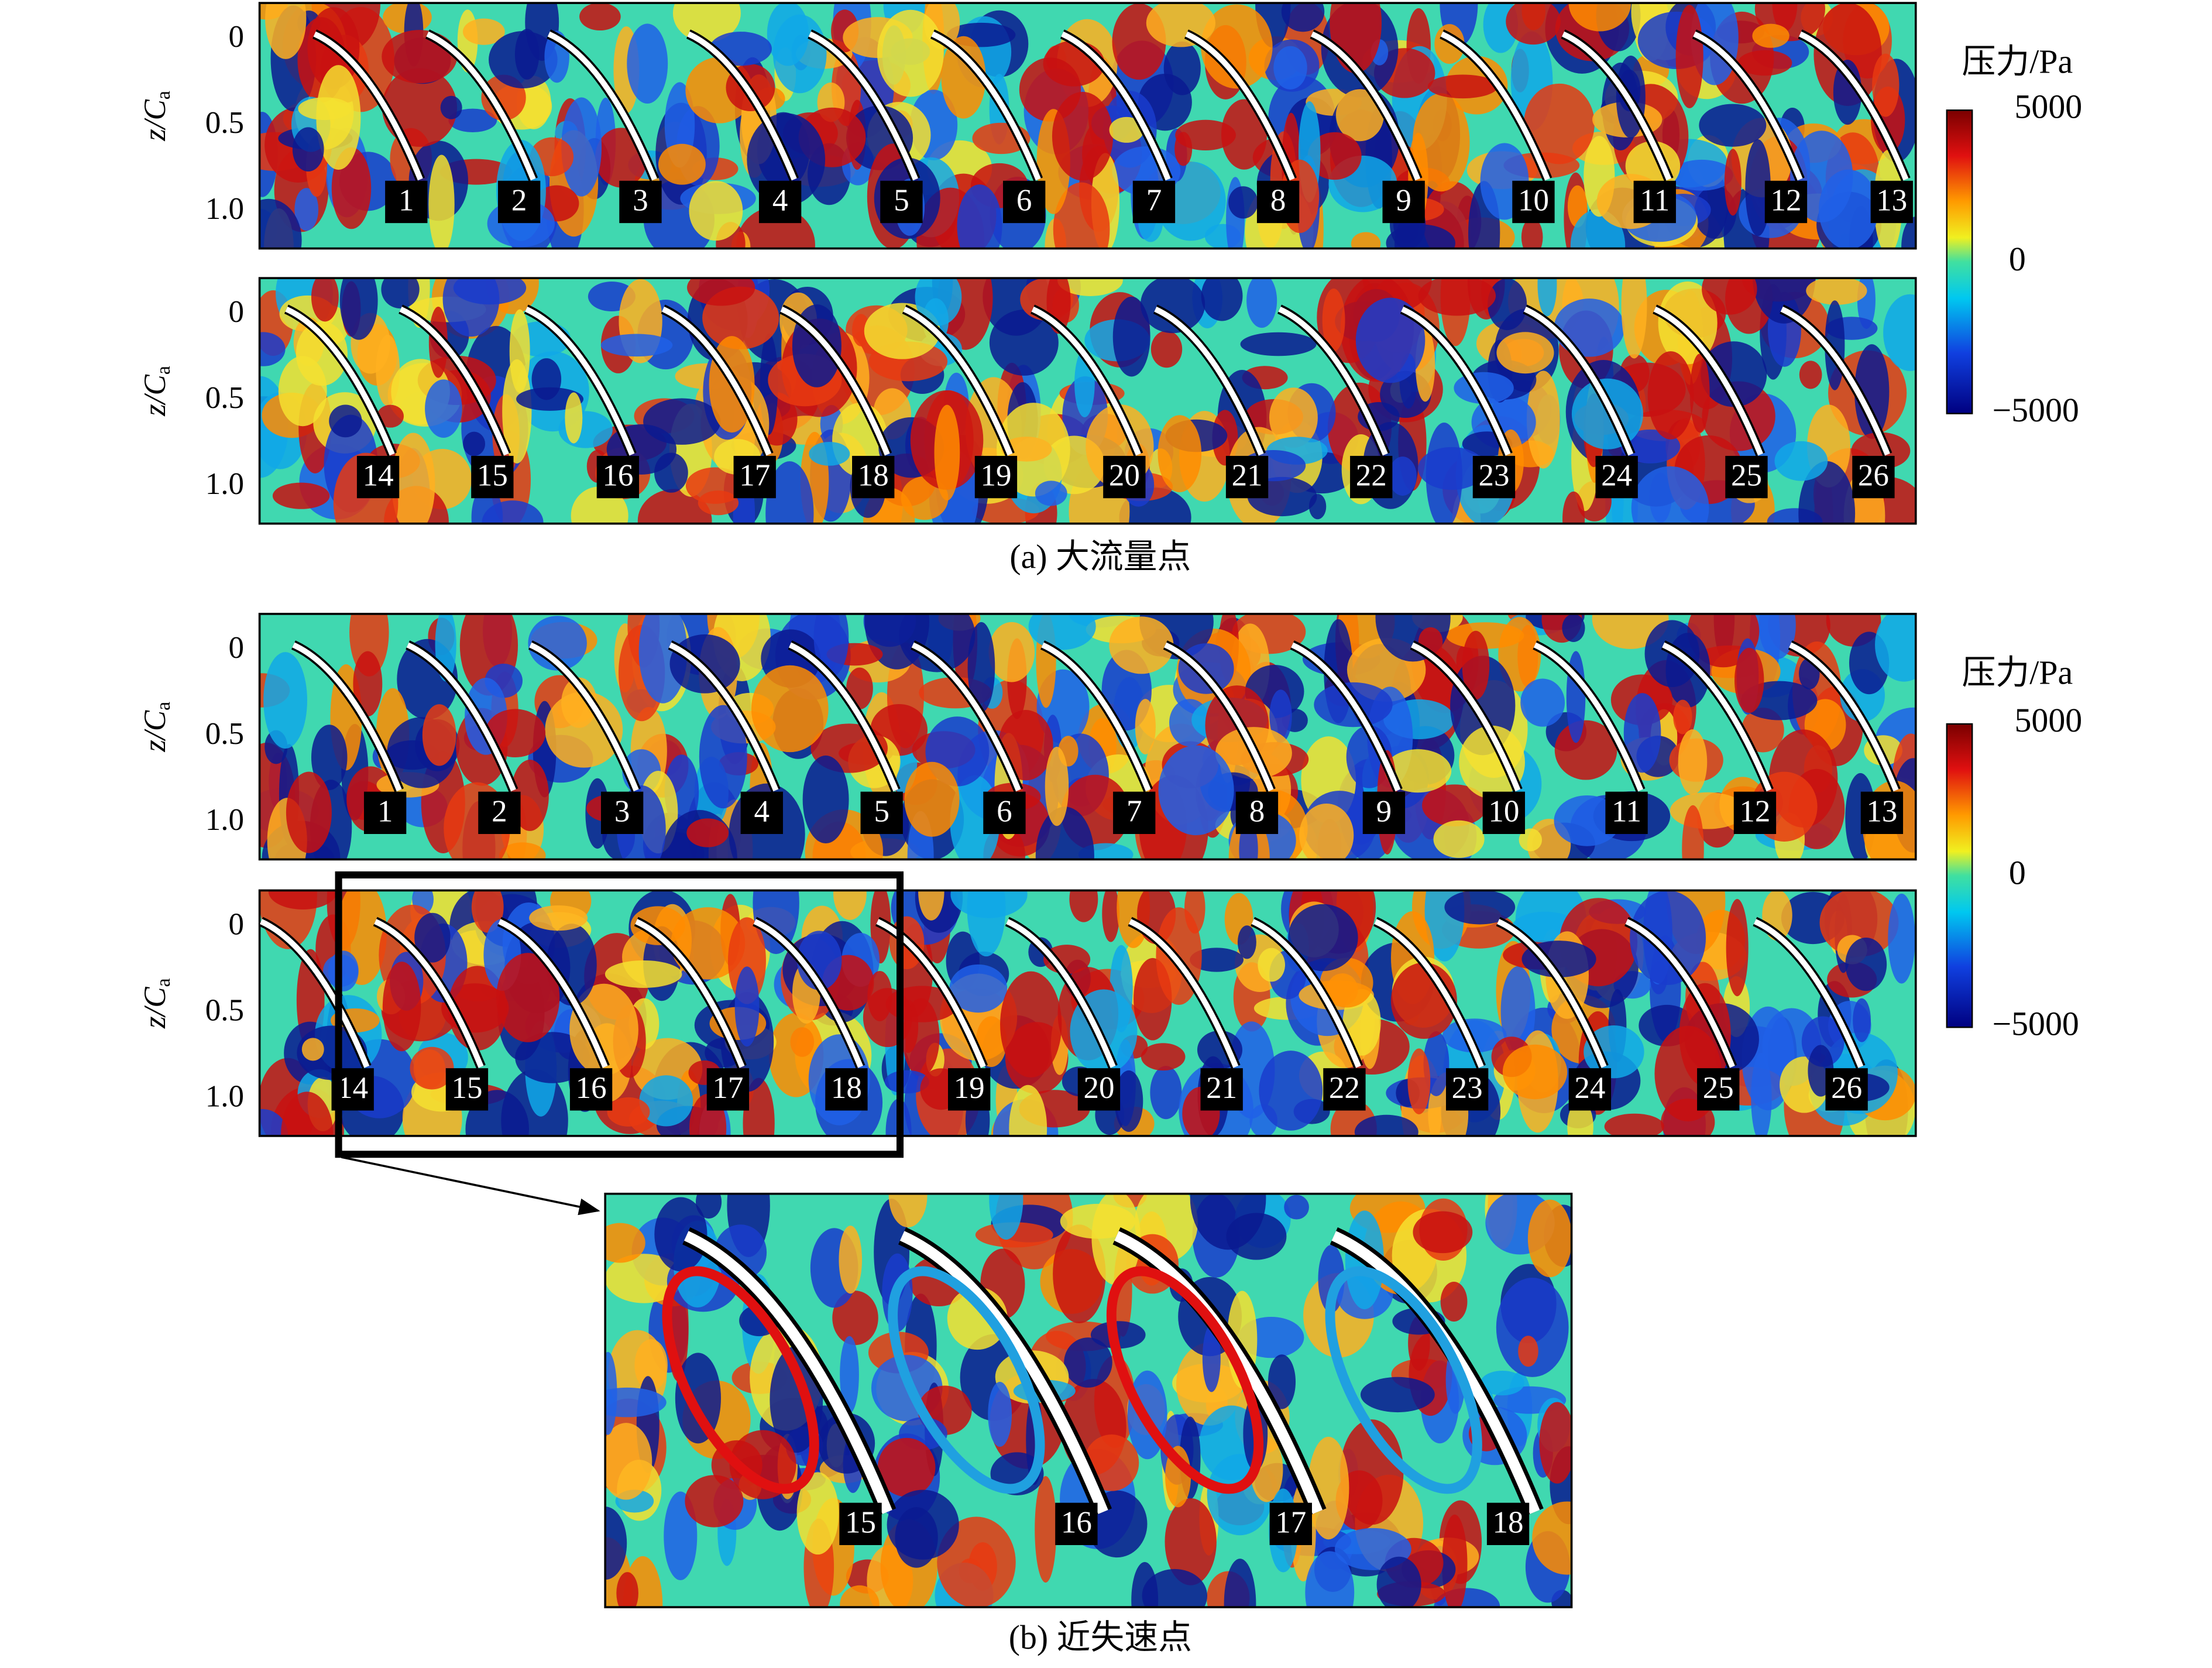 This screenshot has height=1668, width=2212. I want to click on highlight-ellipse, so click(966, 1380).